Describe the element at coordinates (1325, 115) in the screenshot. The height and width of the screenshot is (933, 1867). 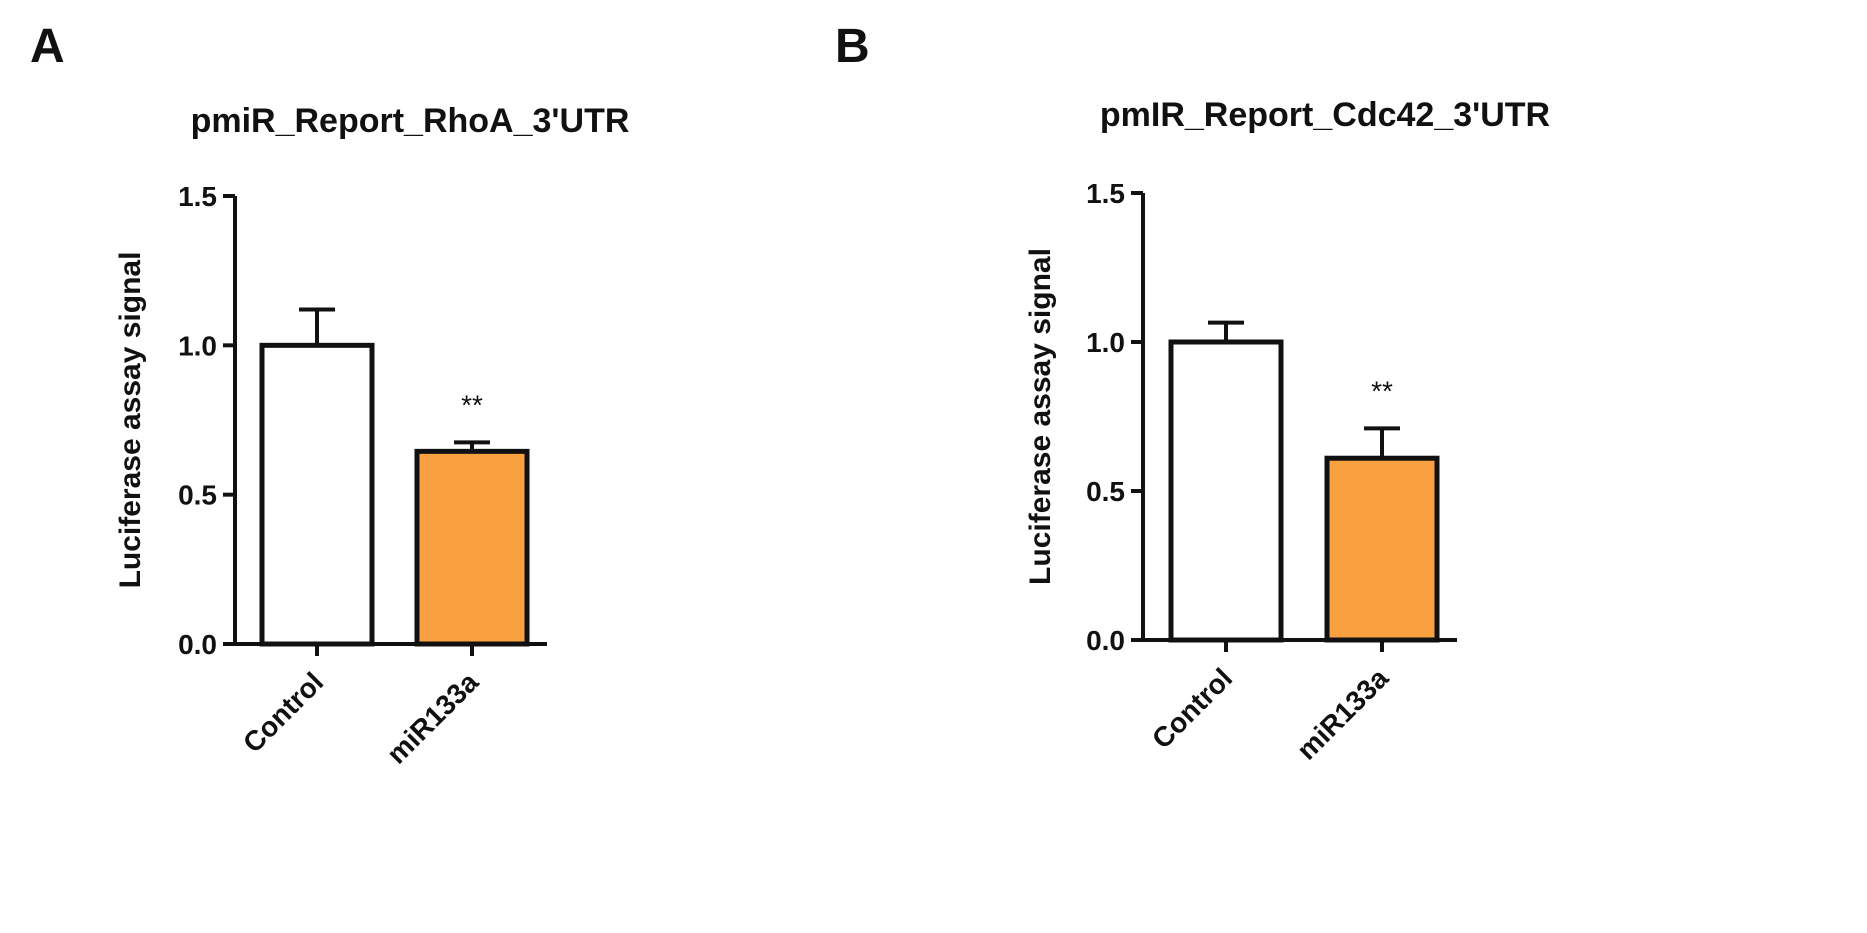
I see `chart-title: pmIR_Report_Cdc42_3'UTR` at that location.